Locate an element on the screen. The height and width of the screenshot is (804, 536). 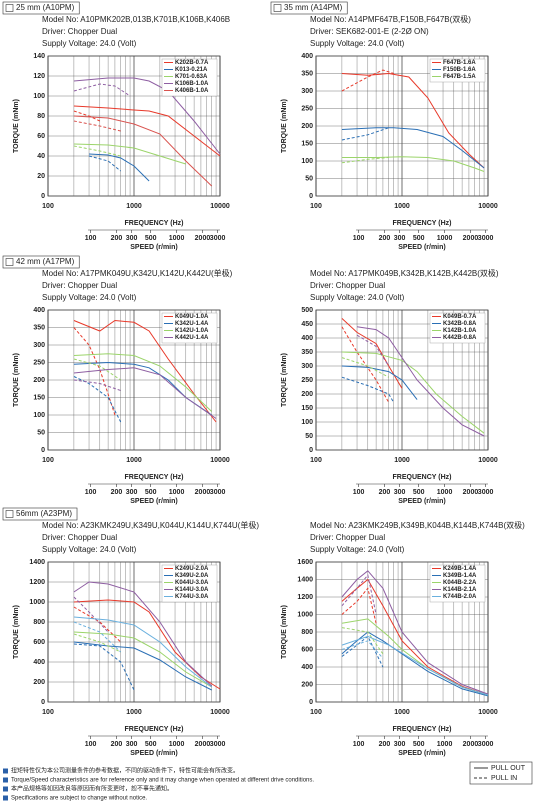
panel-header: 25 mm (A10PM) is located at coordinates (45, 7).